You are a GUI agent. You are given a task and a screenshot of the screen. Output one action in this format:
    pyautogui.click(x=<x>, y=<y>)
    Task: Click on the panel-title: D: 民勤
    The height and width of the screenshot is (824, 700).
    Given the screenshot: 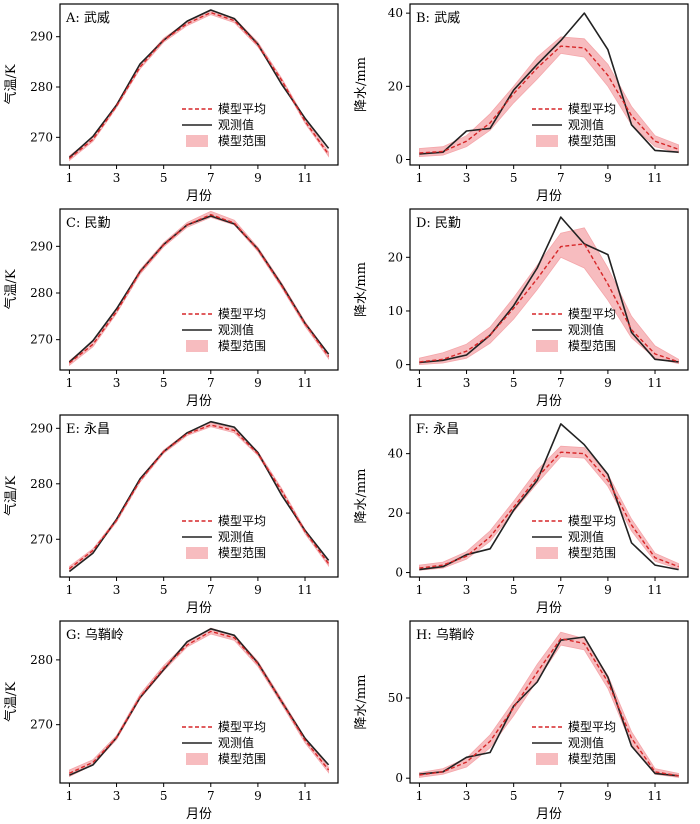 What is the action you would take?
    pyautogui.click(x=438, y=223)
    